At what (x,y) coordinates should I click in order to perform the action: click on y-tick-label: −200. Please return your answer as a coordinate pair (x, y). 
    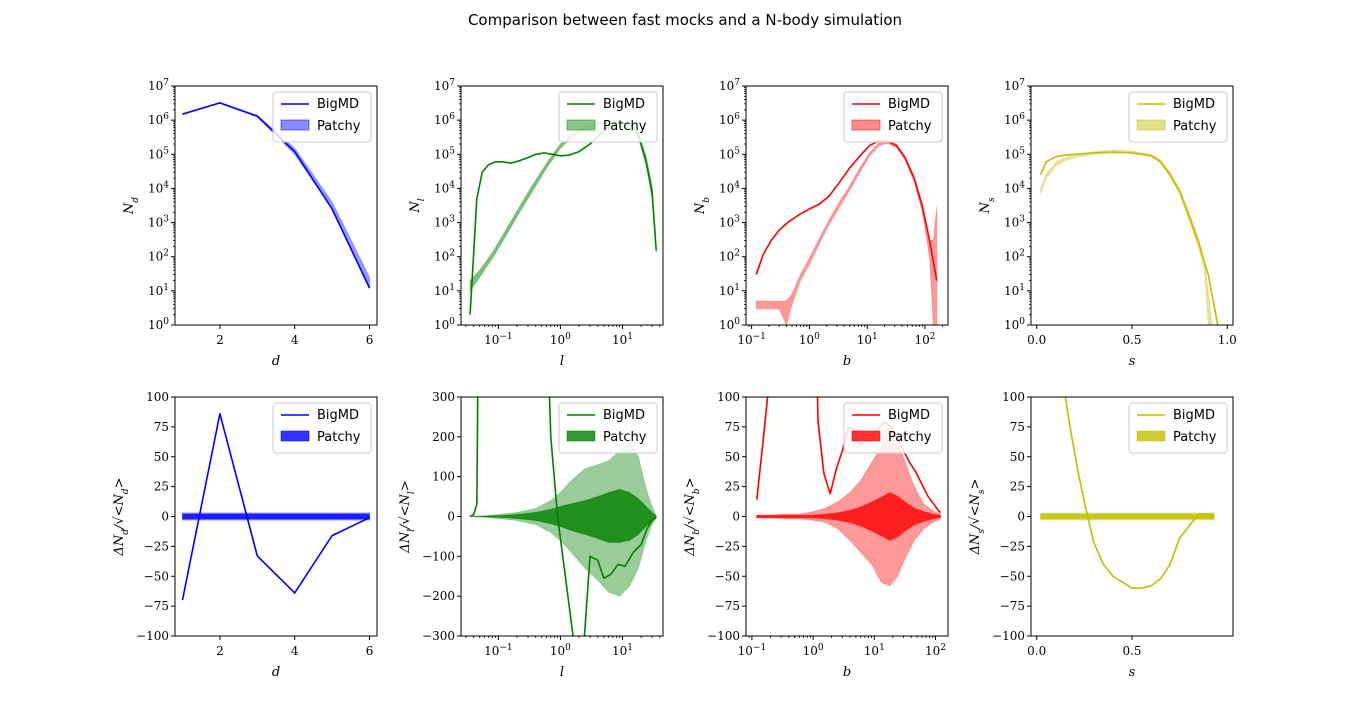
    Looking at the image, I should click on (438, 596).